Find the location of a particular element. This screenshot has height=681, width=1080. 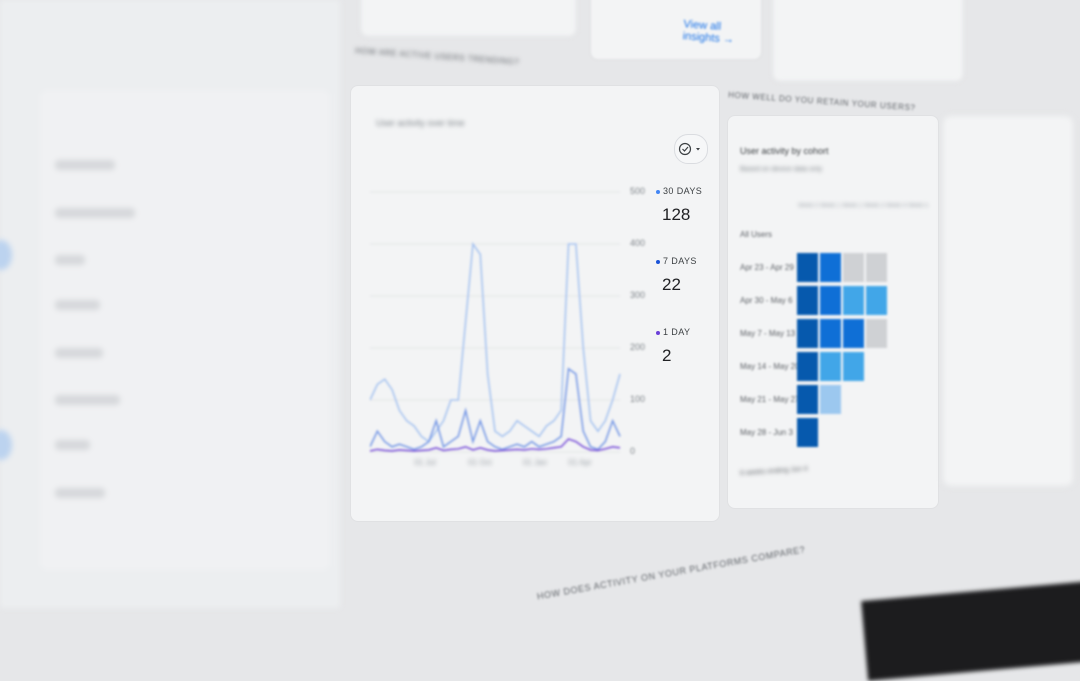

chevron-down-icon is located at coordinates (698, 149).